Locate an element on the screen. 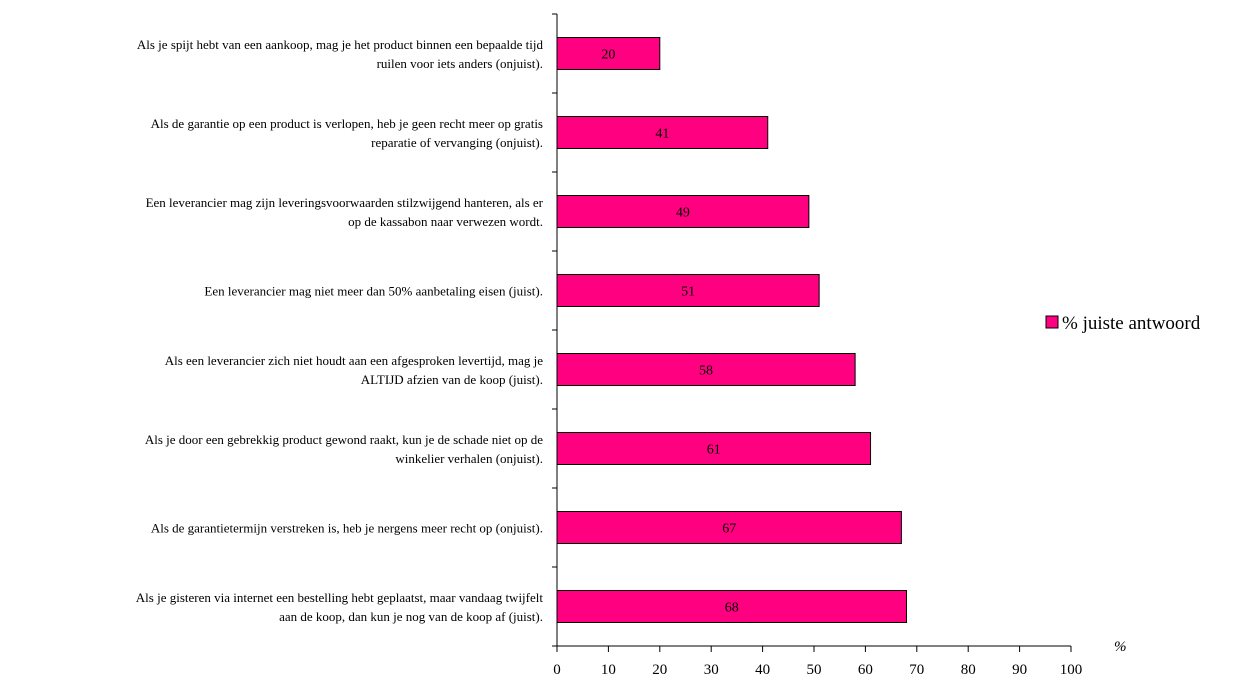 This screenshot has height=682, width=1244. category-label: reparatie of vervanging (onjuist). is located at coordinates (457, 142).